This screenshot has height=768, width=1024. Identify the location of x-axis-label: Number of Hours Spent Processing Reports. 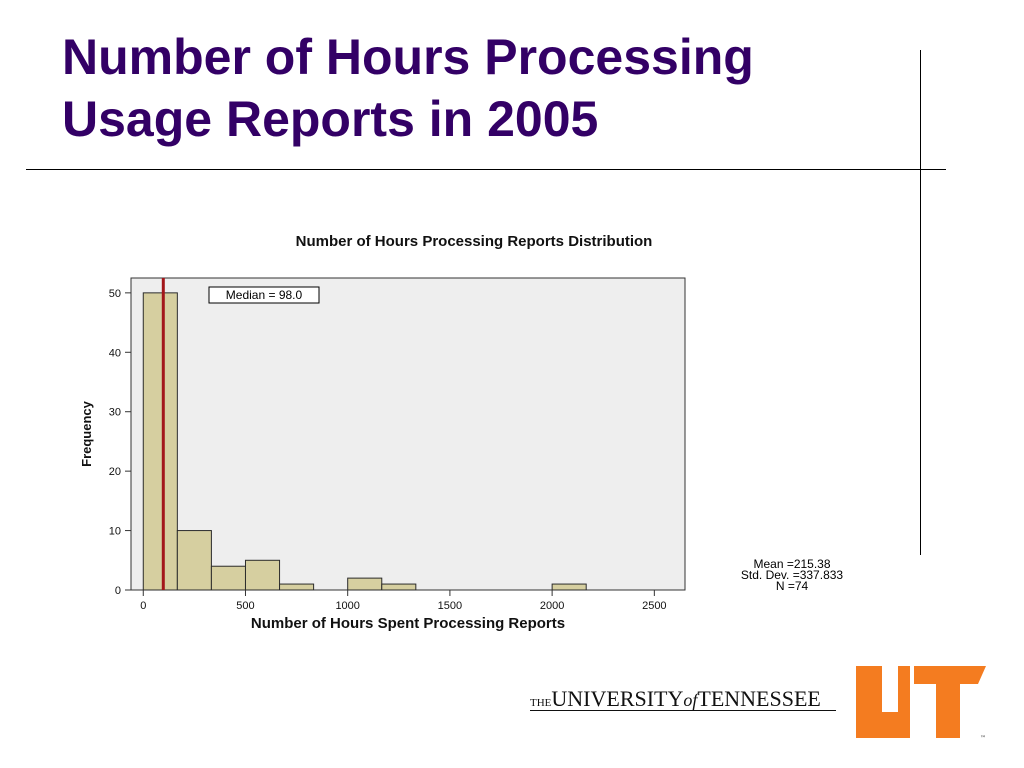
(408, 623).